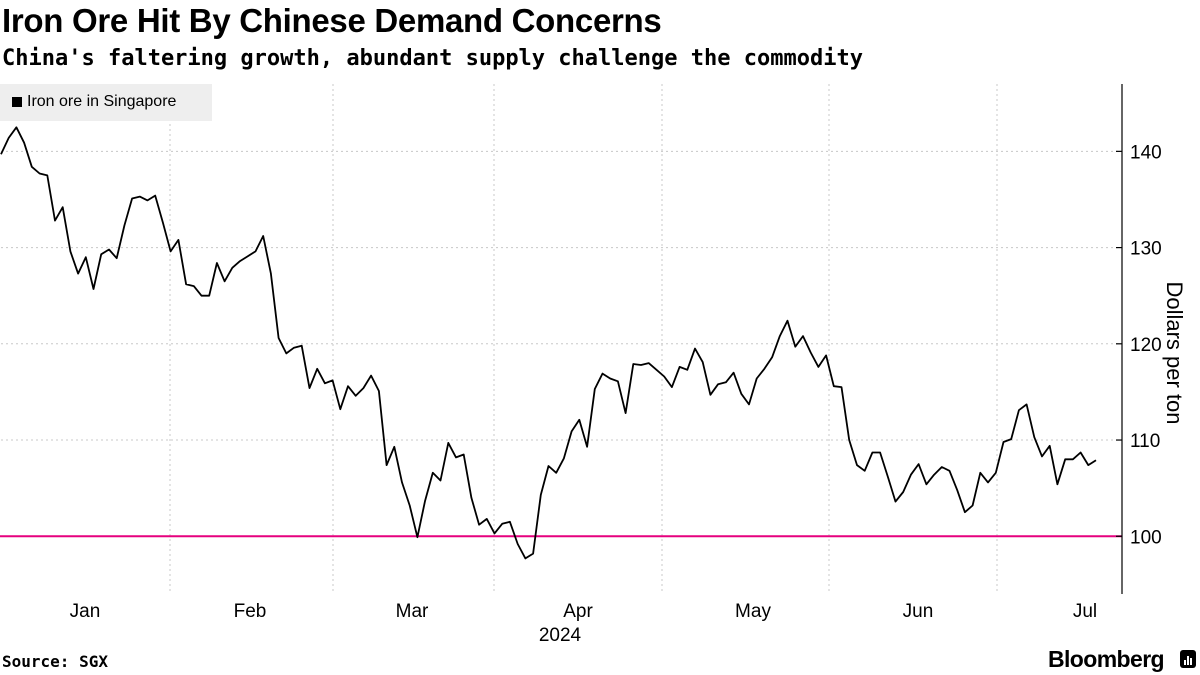  What do you see at coordinates (102, 101) in the screenshot?
I see `legend-label: Iron ore in Singapore` at bounding box center [102, 101].